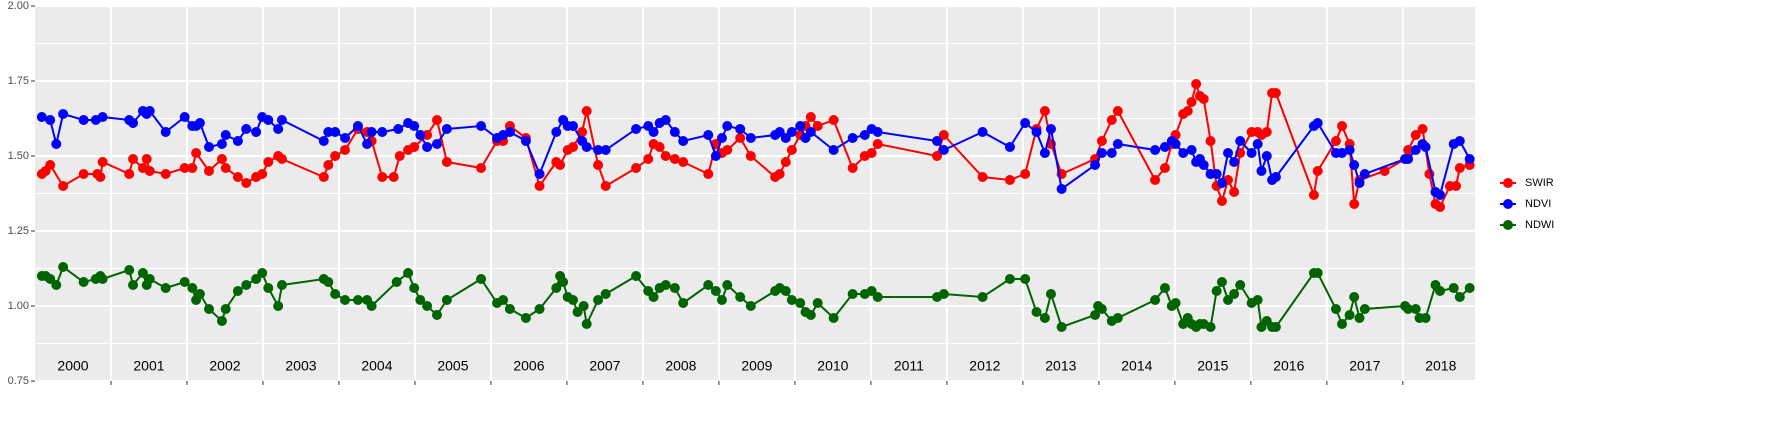  What do you see at coordinates (1060, 366) in the screenshot?
I see `year-label: 2013` at bounding box center [1060, 366].